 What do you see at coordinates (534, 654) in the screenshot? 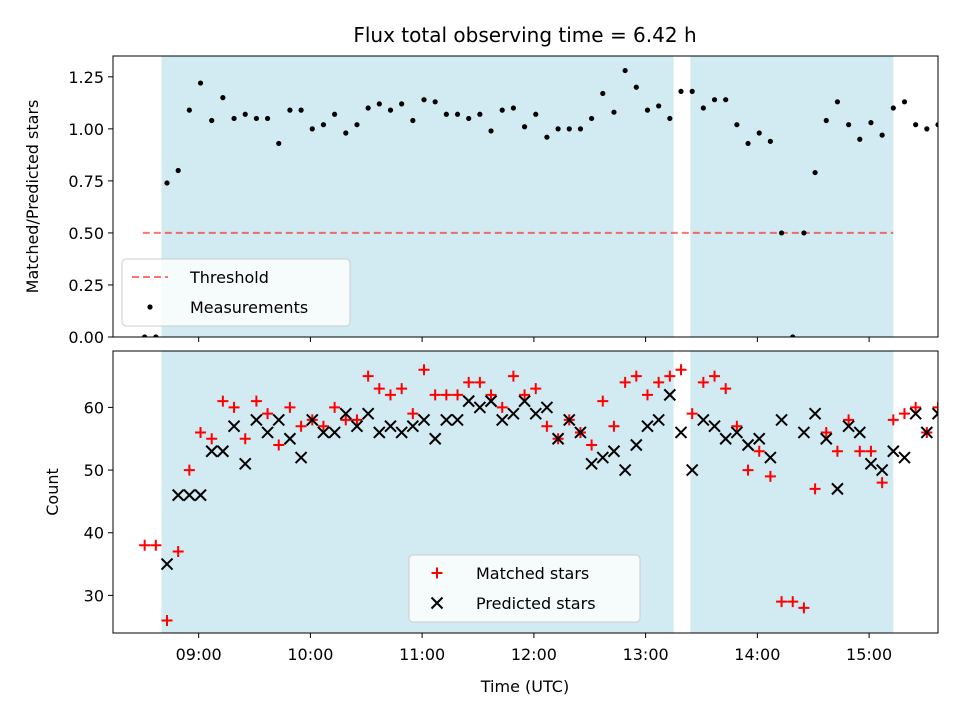
I see `x-tick-label: 12:00` at bounding box center [534, 654].